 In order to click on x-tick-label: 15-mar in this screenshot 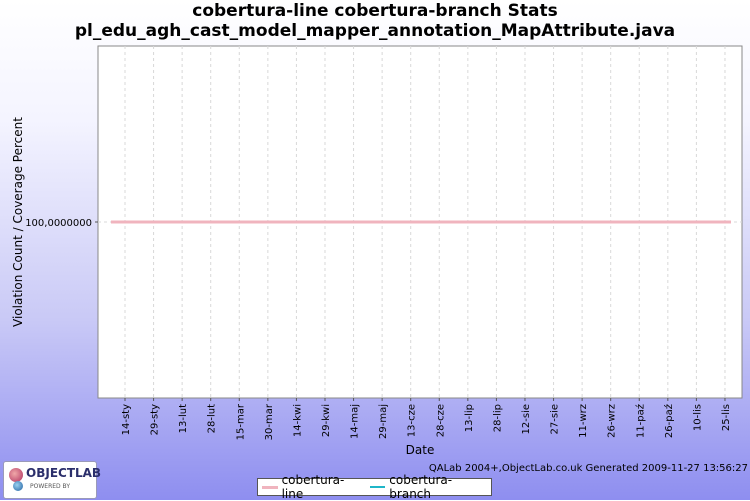, I will do `click(240, 421)`.